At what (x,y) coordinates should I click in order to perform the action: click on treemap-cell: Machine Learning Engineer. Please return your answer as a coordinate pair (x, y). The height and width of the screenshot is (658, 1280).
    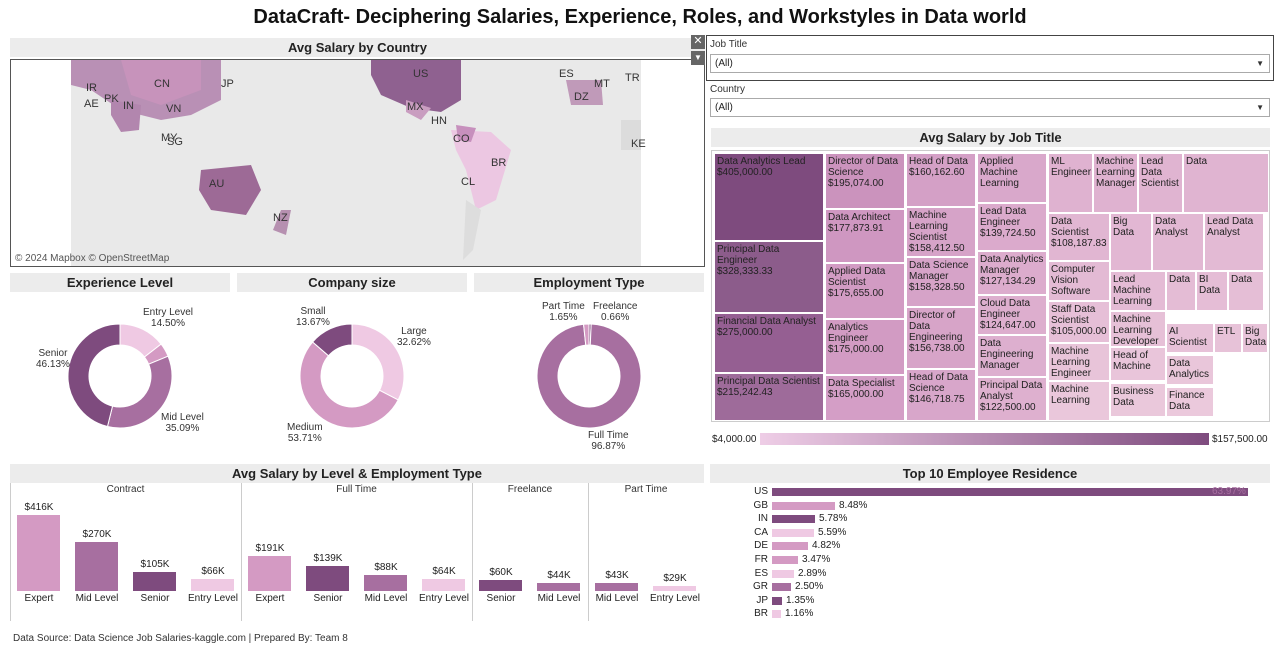
    Looking at the image, I should click on (1079, 362).